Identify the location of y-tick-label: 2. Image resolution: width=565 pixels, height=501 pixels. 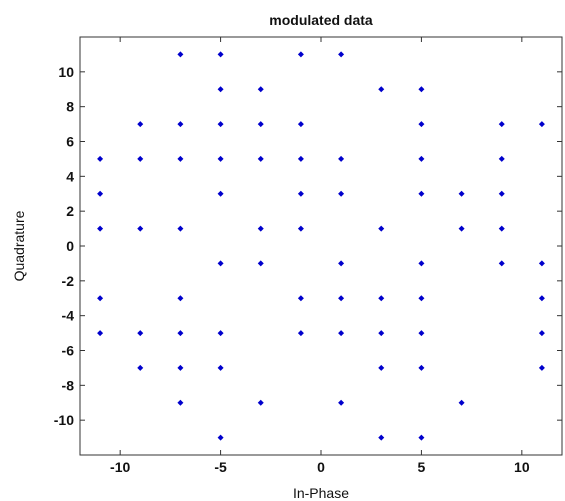
(70, 211).